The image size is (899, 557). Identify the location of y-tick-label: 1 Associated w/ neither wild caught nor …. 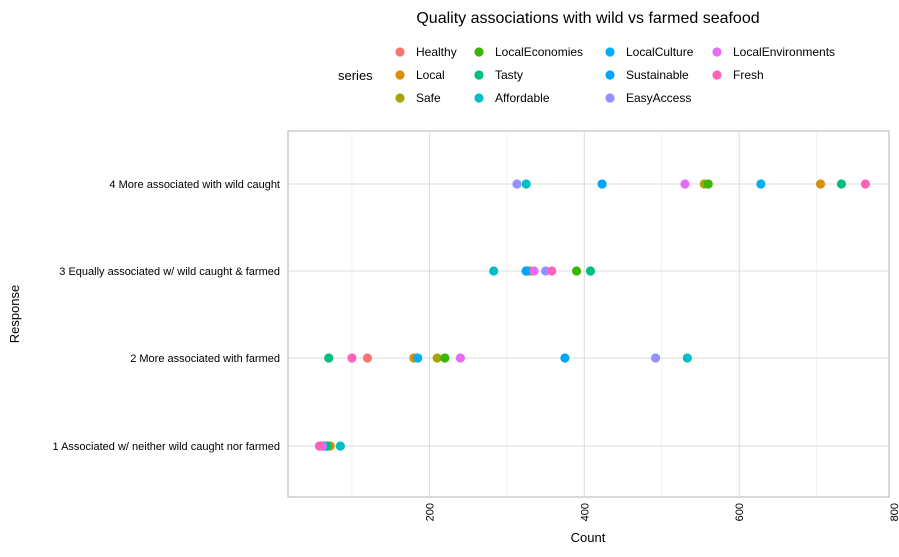
(166, 447).